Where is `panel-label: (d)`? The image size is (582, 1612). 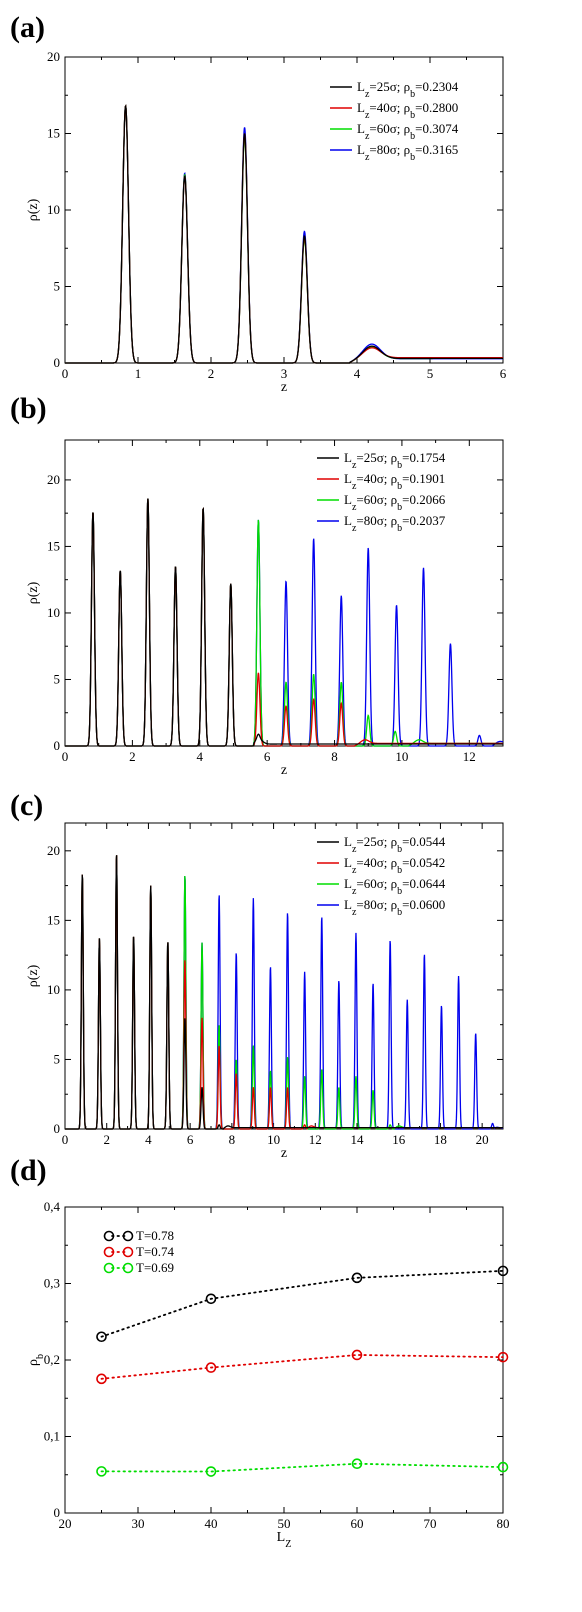 panel-label: (d) is located at coordinates (28, 1170).